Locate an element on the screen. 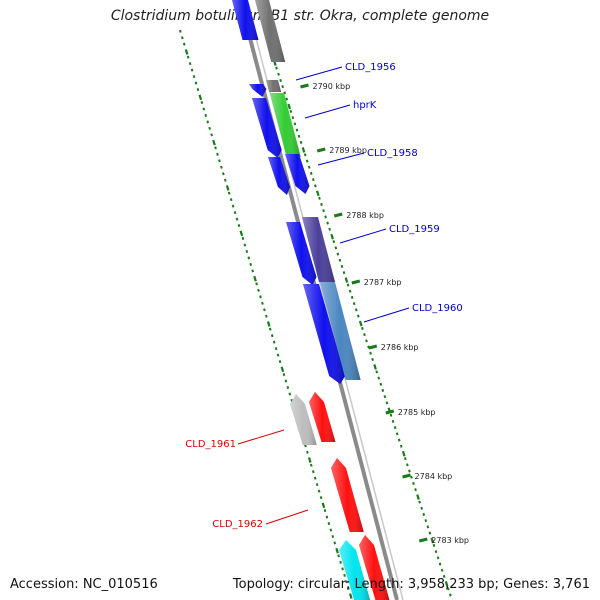 The width and height of the screenshot is (600, 600). gene-label-hprk: hprK is located at coordinates (365, 105).